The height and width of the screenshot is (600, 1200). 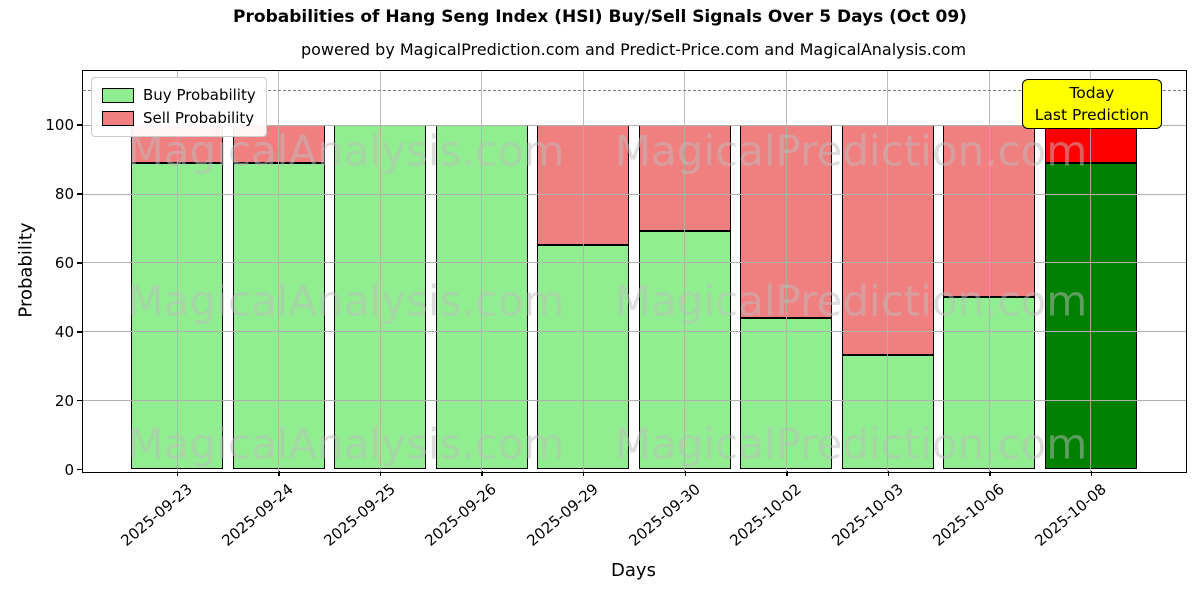 I want to click on threshold-dashed-line, so click(x=634, y=91).